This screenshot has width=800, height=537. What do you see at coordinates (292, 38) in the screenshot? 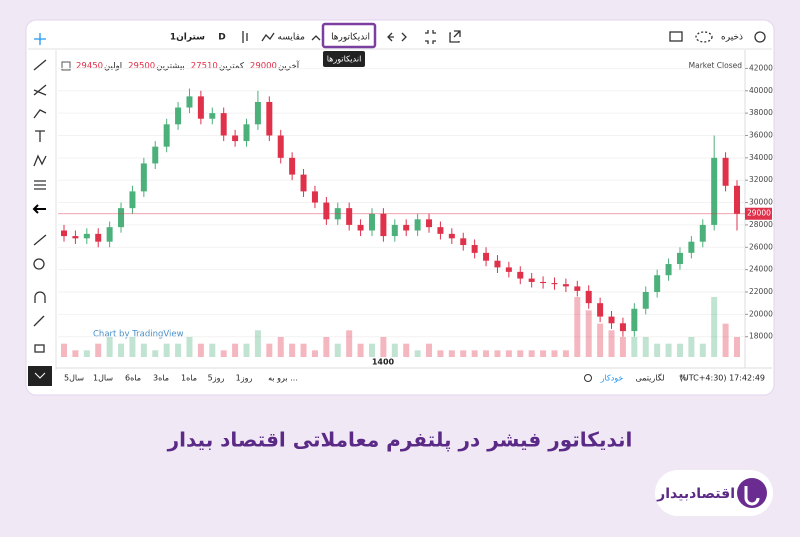
I see `compare-button: مقایسه` at bounding box center [292, 38].